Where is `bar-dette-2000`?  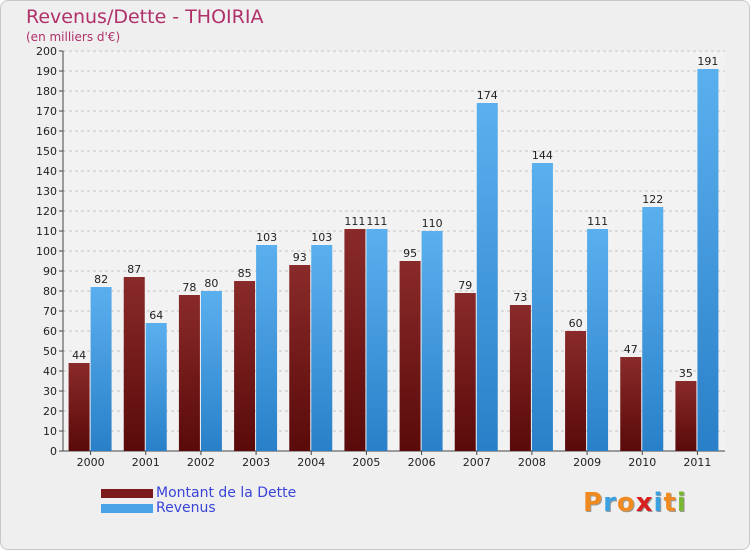 bar-dette-2000 is located at coordinates (79, 407).